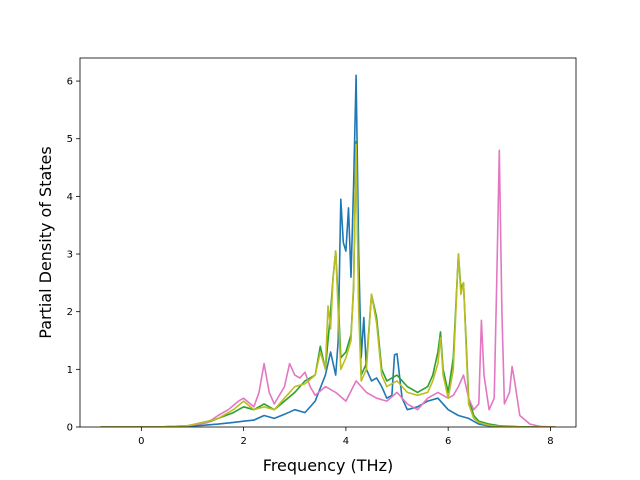 This screenshot has width=640, height=480. Describe the element at coordinates (70, 312) in the screenshot. I see `y-tick-label: 2` at that location.